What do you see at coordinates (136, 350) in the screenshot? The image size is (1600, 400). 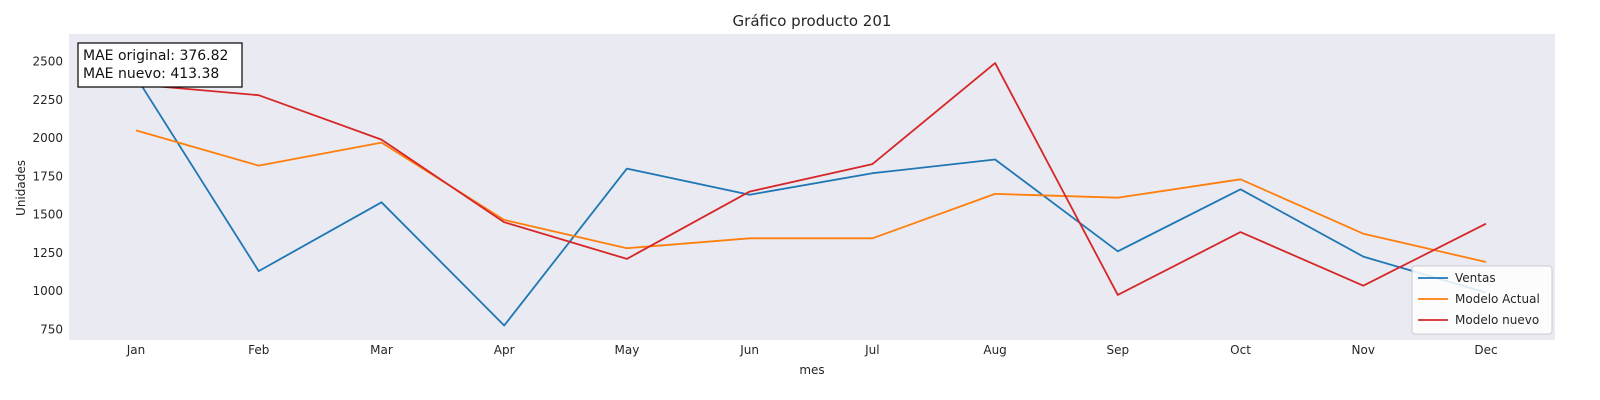 I see `x-tick-label: Jan` at bounding box center [136, 350].